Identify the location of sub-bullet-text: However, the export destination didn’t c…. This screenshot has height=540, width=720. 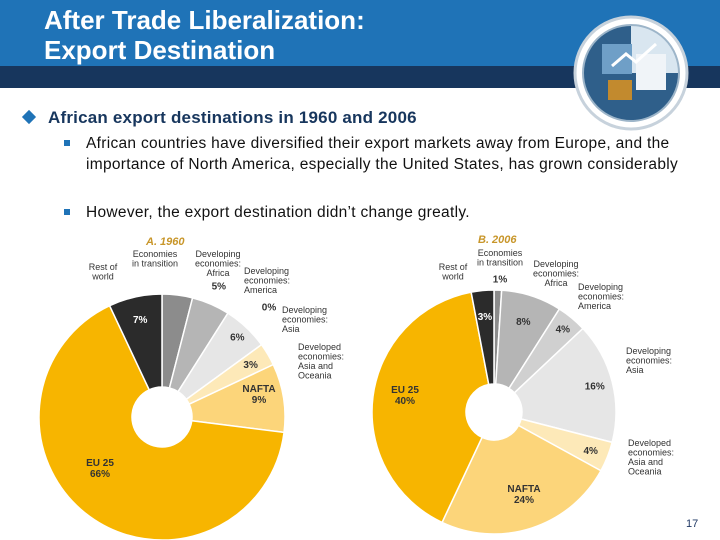
(278, 212).